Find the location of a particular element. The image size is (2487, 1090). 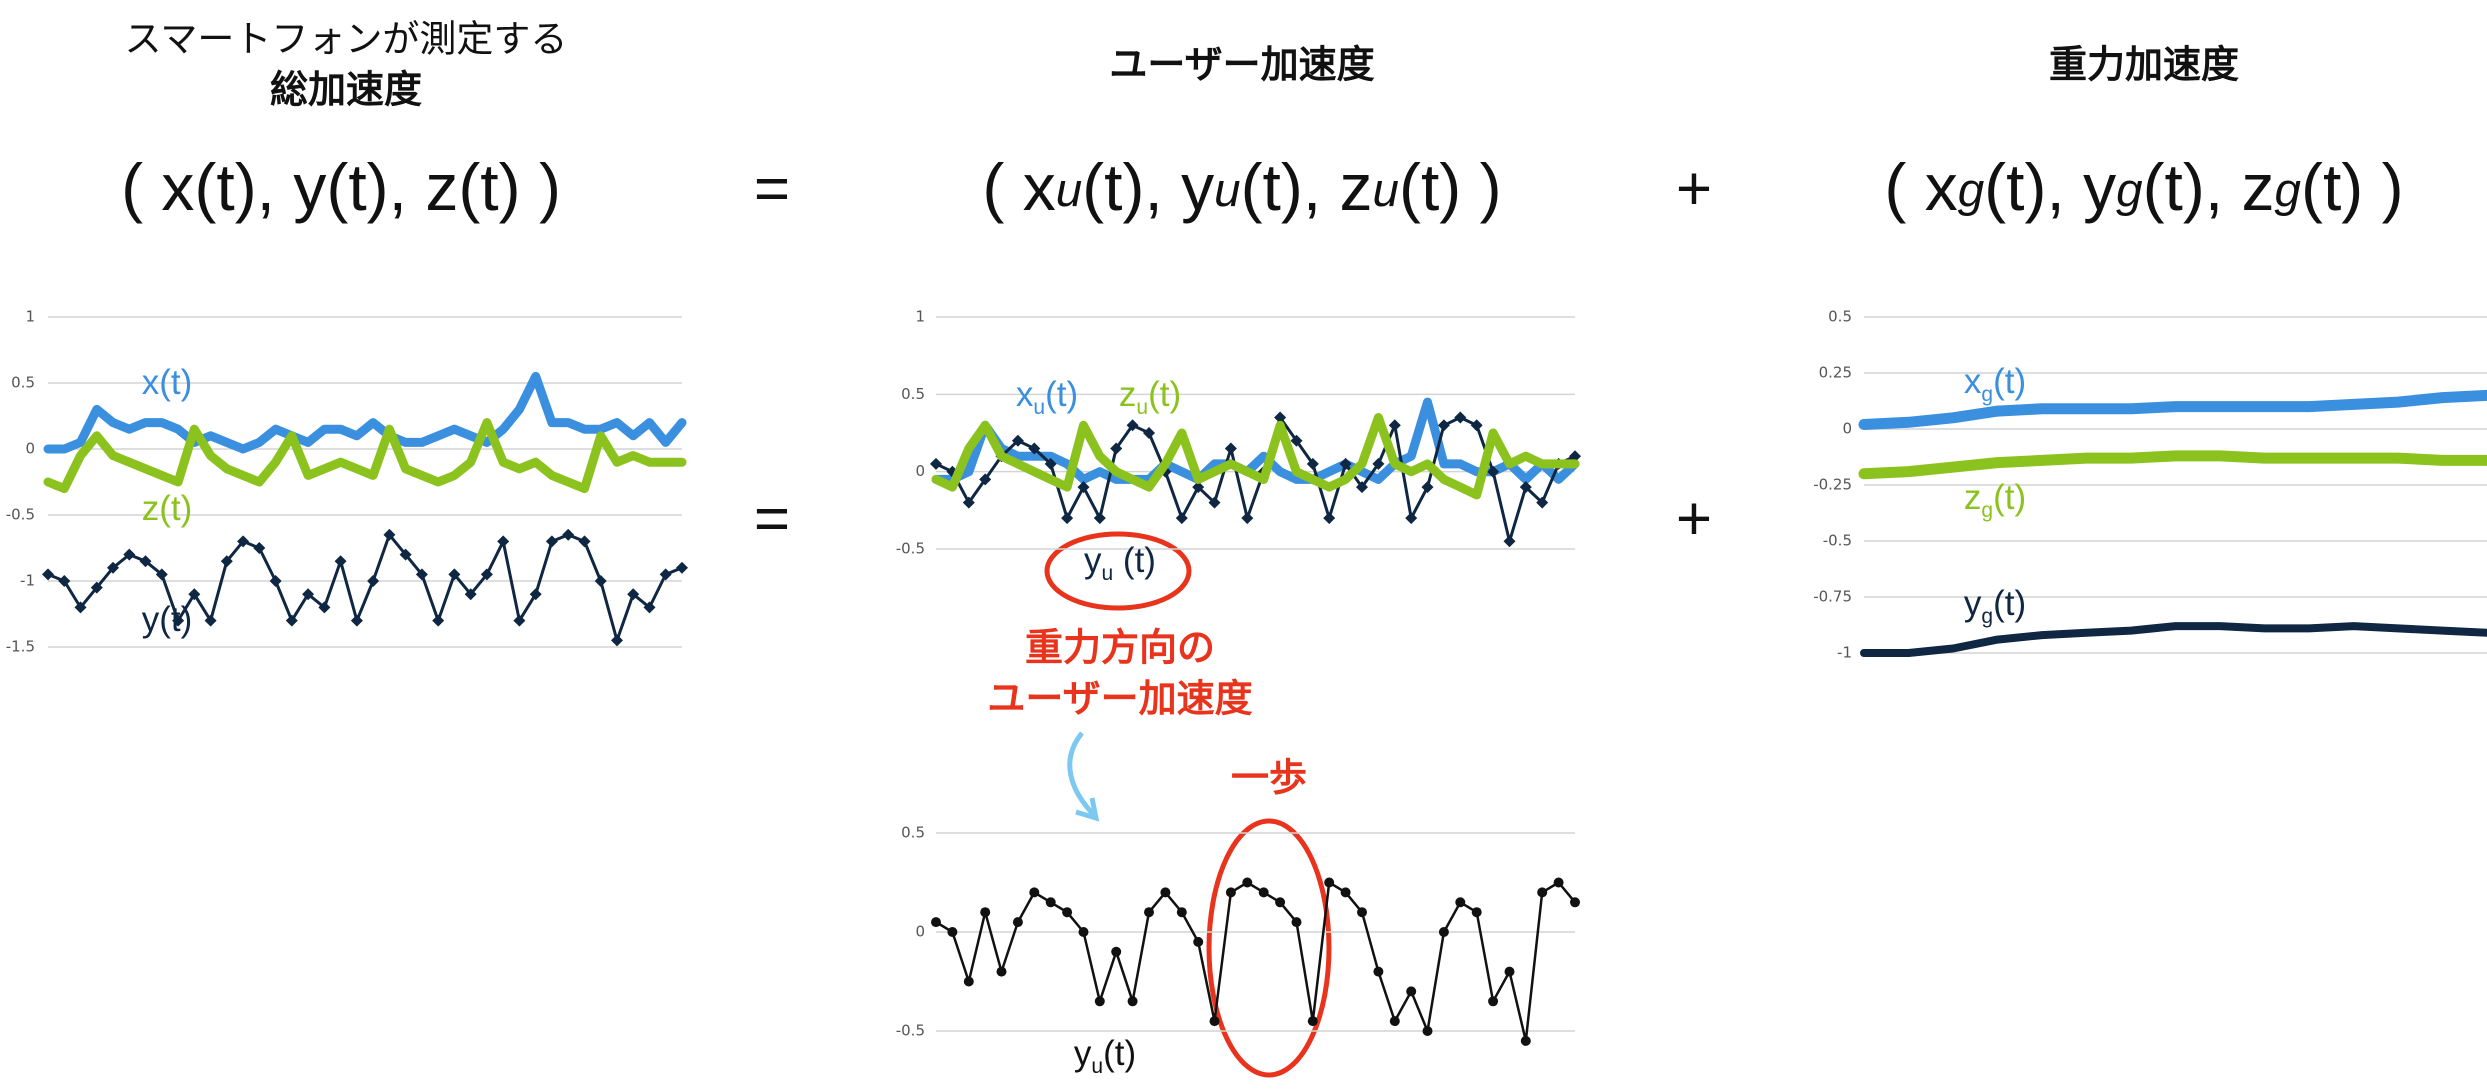

series-label: yg(t) is located at coordinates (1995, 606).